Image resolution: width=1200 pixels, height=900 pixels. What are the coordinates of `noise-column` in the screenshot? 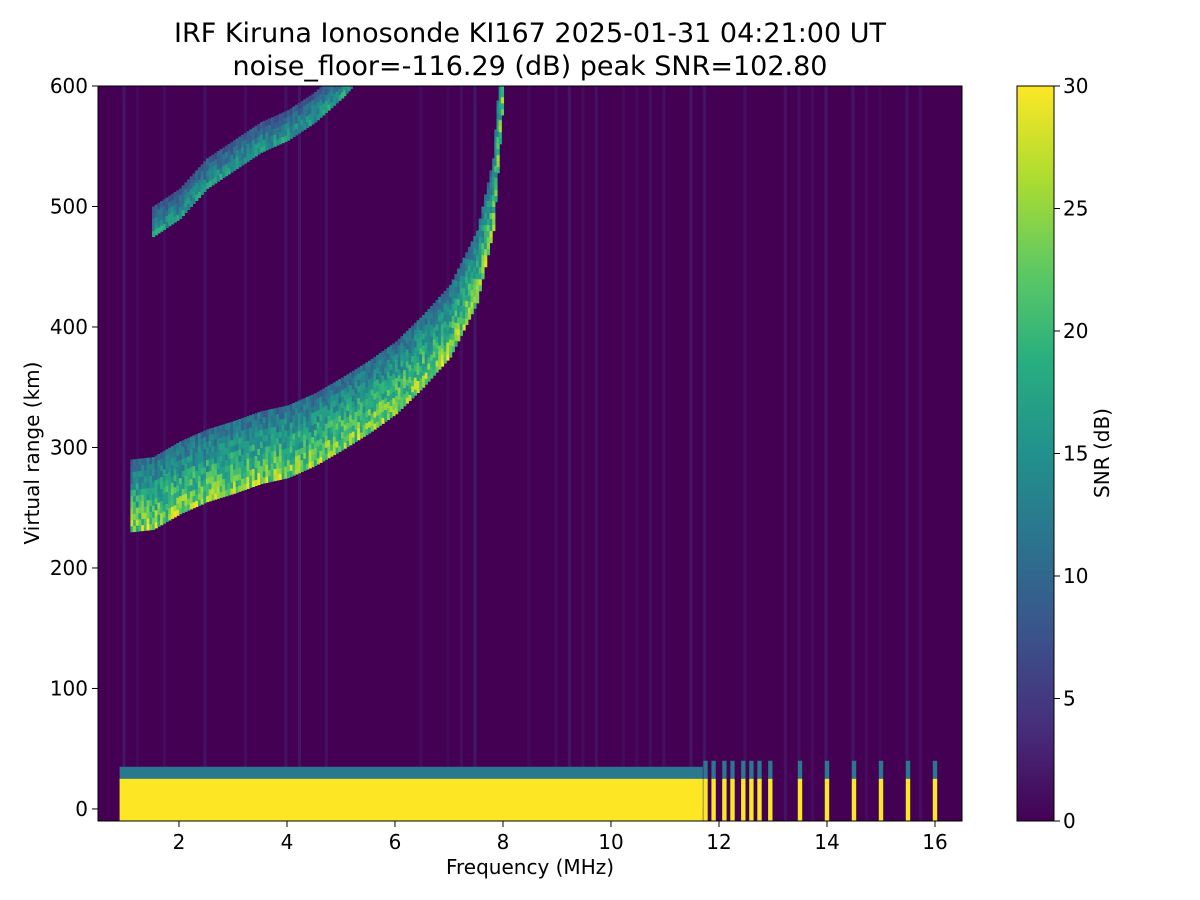 It's located at (785, 453).